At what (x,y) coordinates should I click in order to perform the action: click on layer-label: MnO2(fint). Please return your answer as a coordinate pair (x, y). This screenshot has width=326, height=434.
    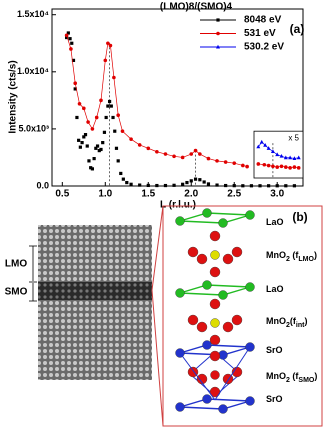
    Looking at the image, I should click on (286, 322).